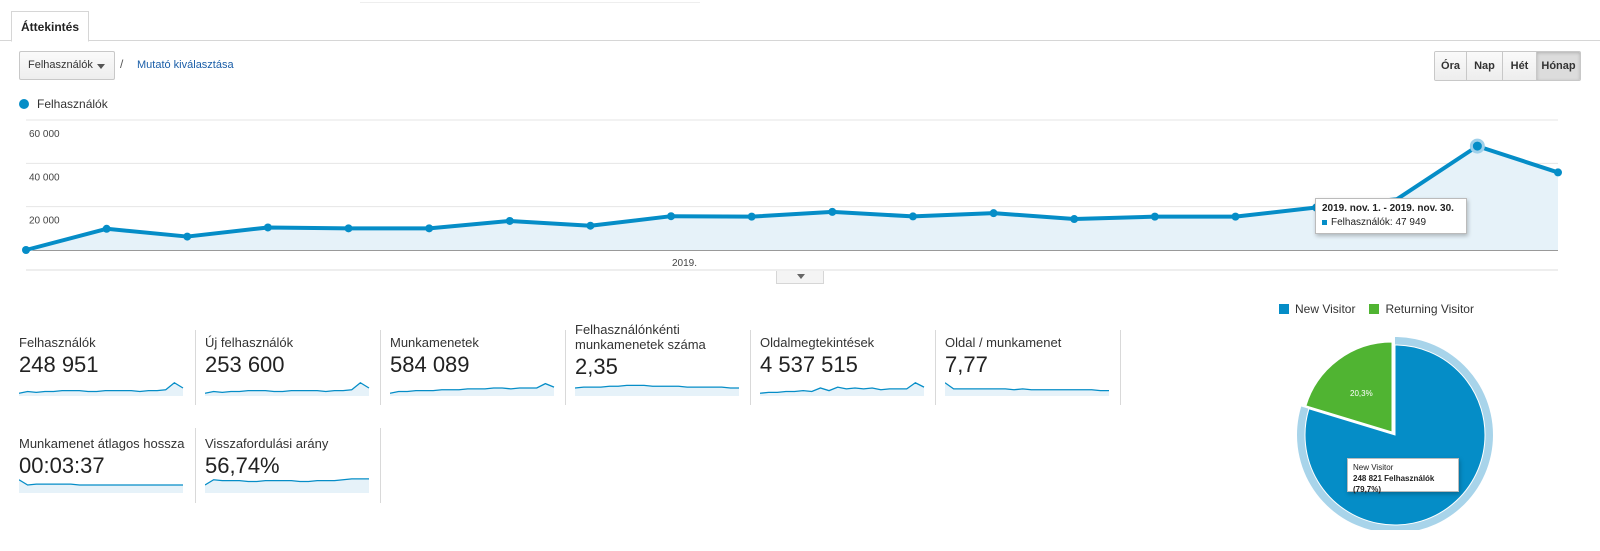 The width and height of the screenshot is (1600, 551). I want to click on metric-label: Visszafordulási arány, so click(267, 443).